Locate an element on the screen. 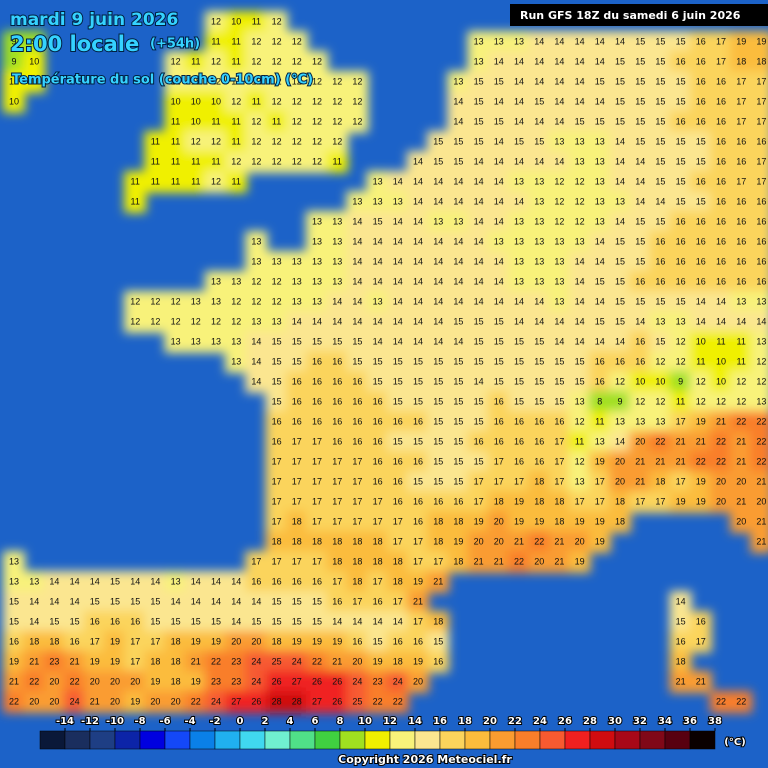  temperature-value: 21 is located at coordinates (761, 541).